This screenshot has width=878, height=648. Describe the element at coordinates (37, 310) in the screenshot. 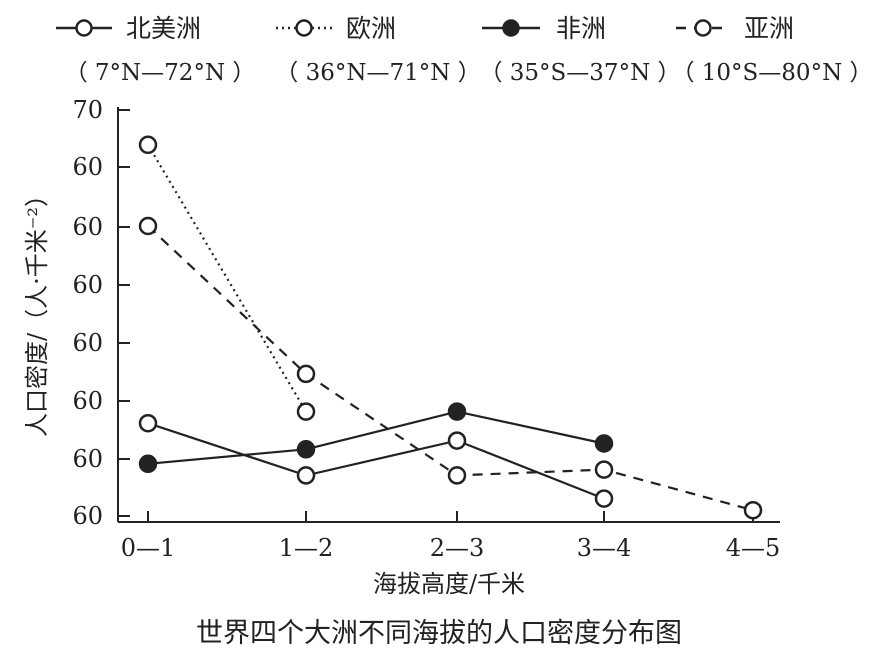

I see `y-axis-title: 人口密度/（人·千米⁻²）` at that location.